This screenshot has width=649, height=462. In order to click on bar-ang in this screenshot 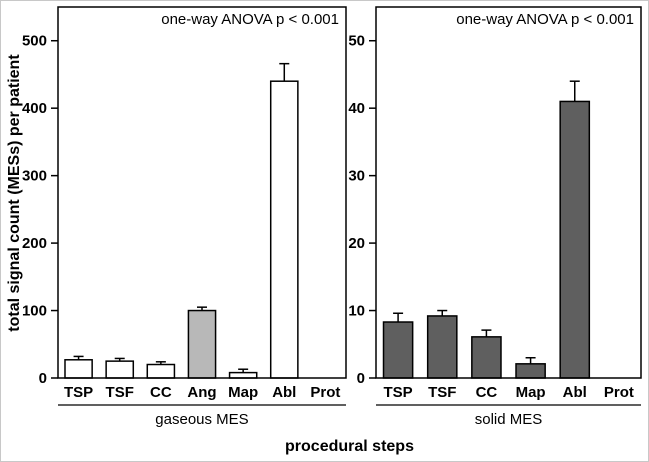, I will do `click(202, 344)`.